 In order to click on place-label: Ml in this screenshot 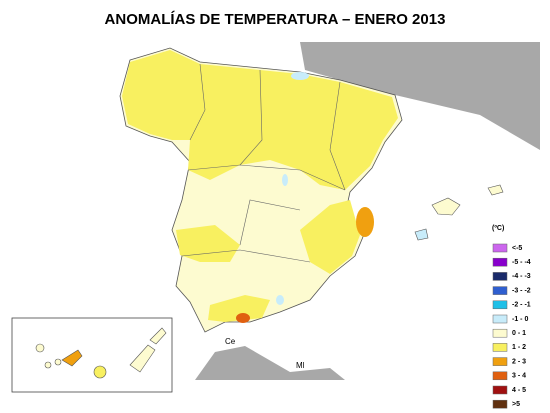, I will do `click(300, 365)`.